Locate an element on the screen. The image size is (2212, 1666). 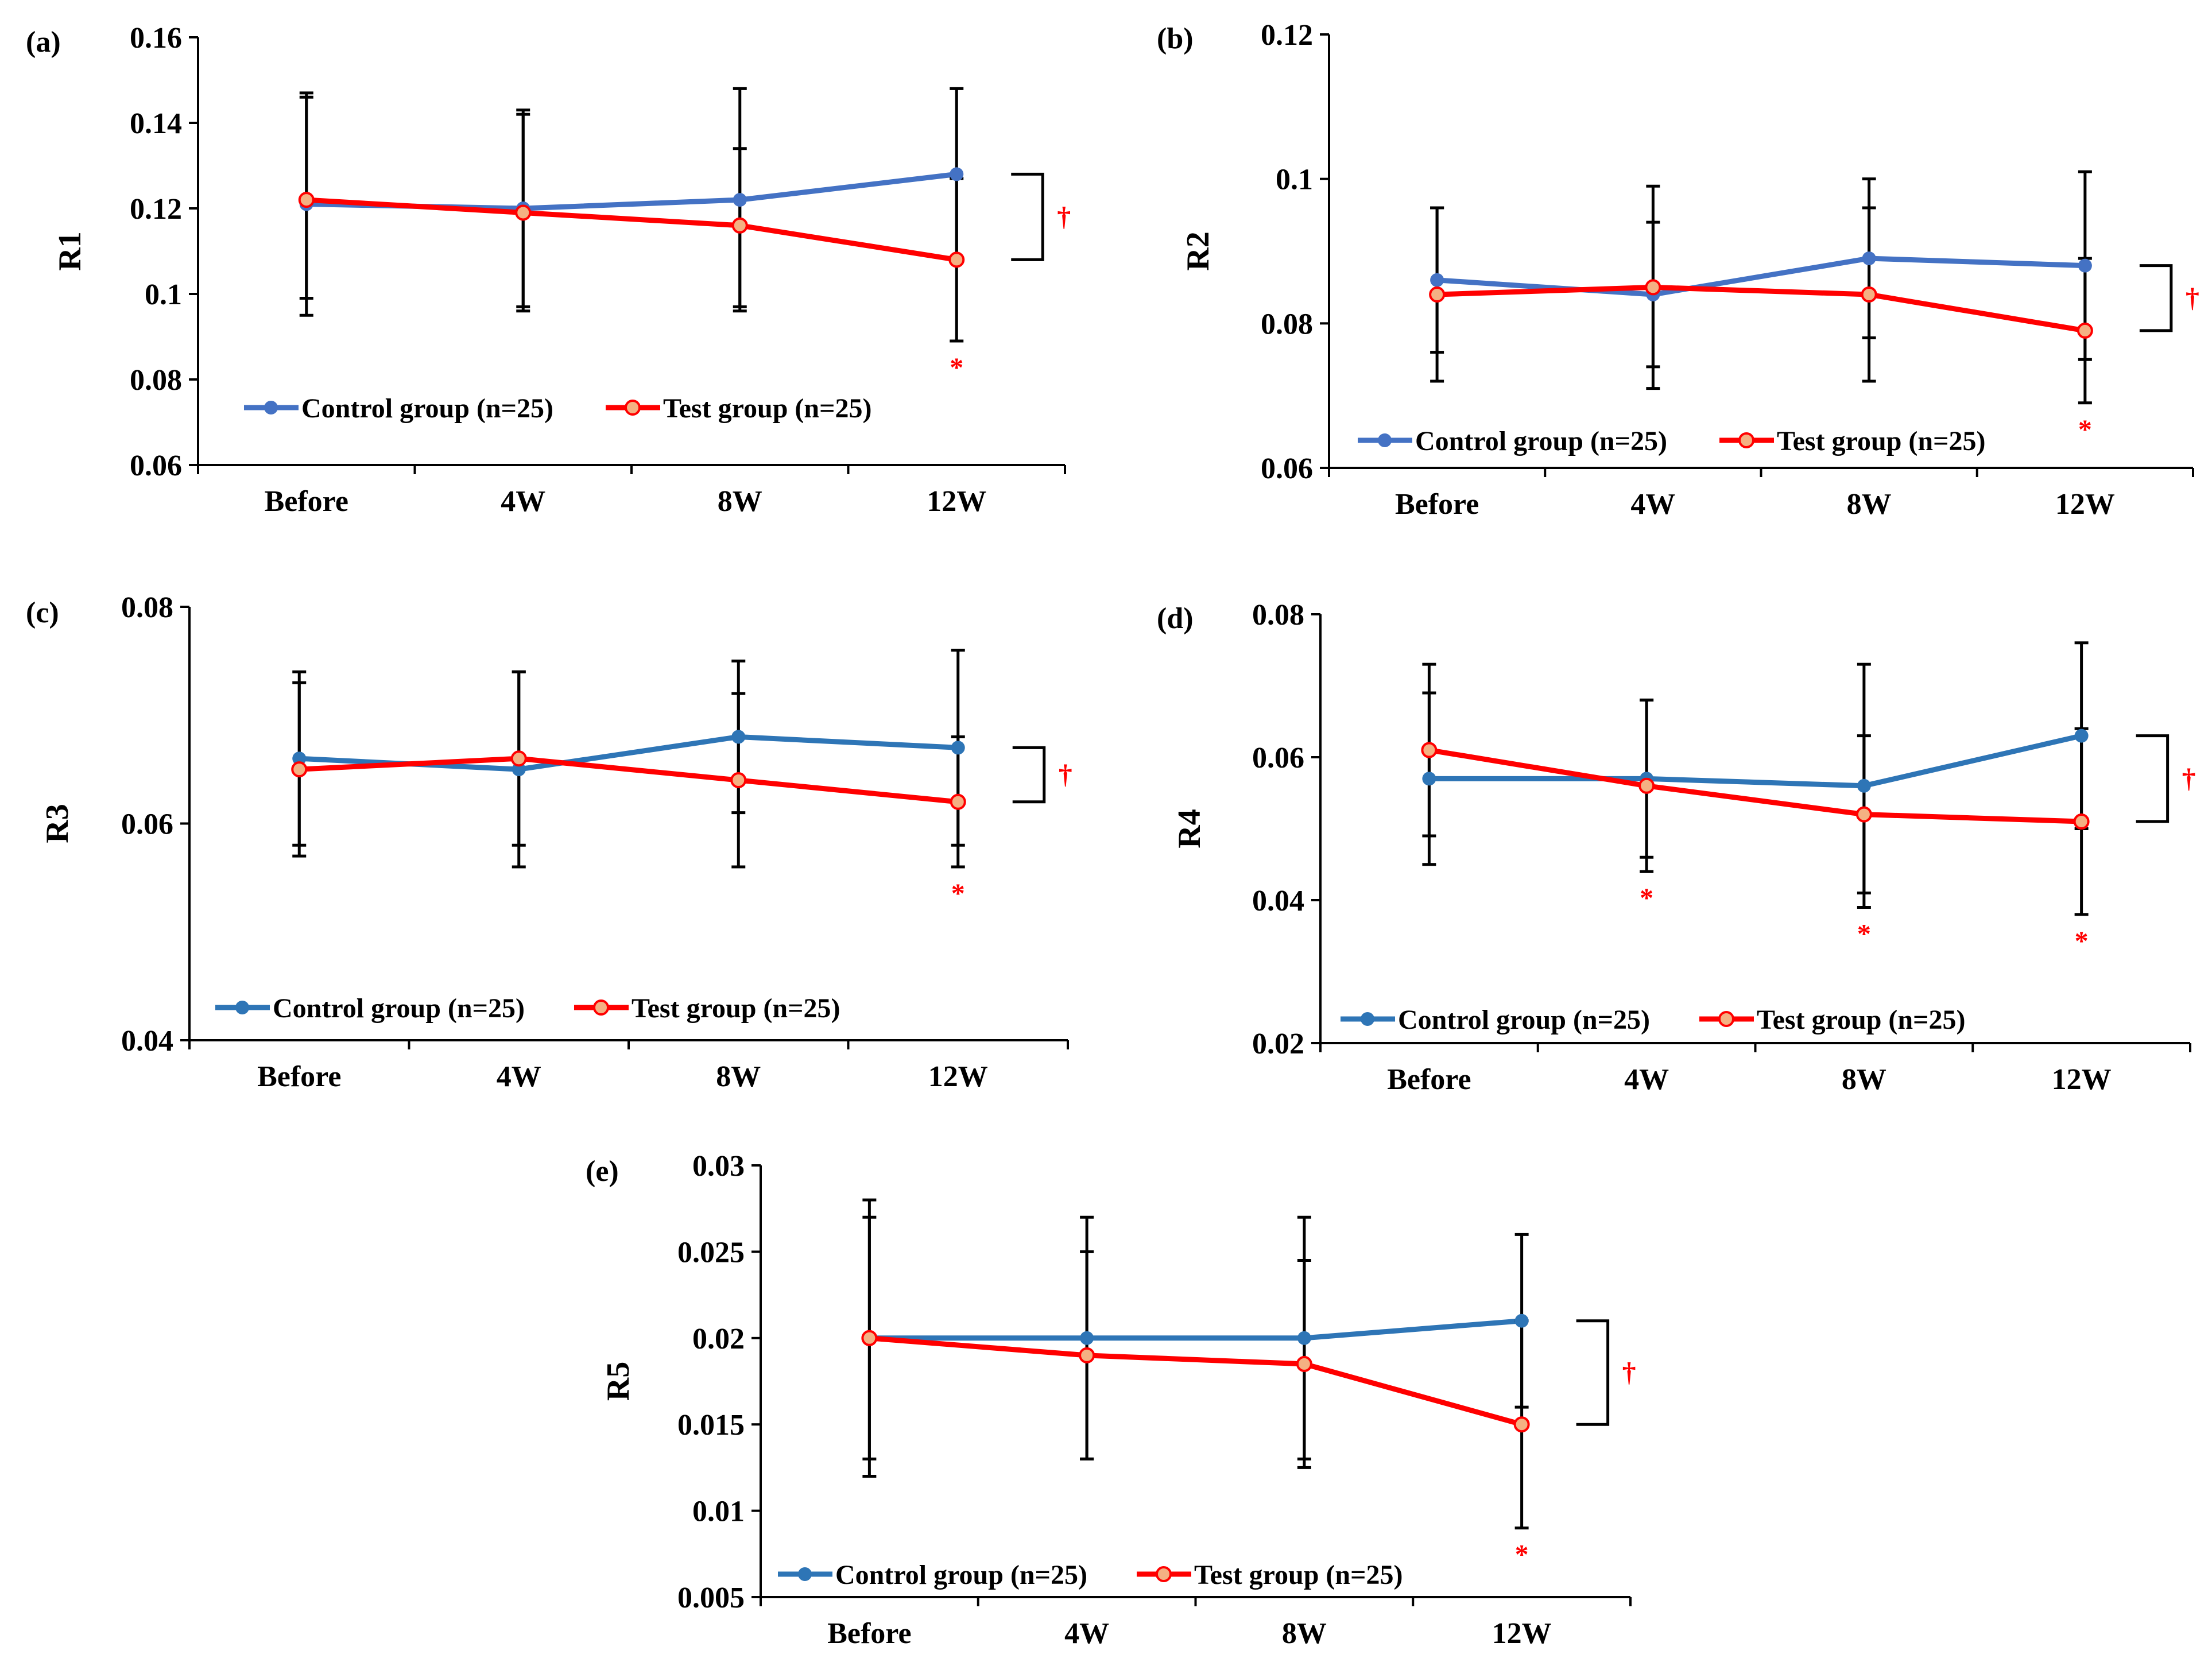
panel-label: (d) is located at coordinates (1175, 618).